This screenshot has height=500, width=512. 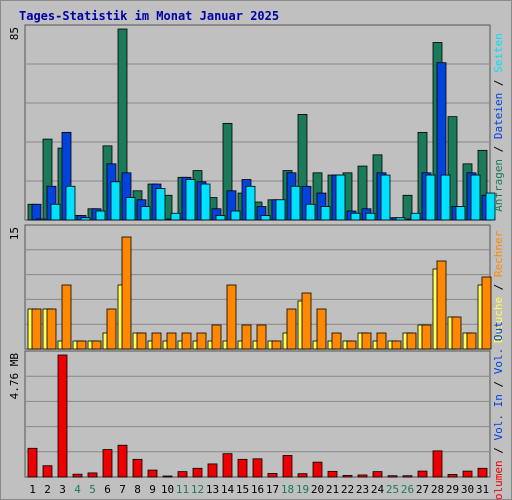 What do you see at coordinates (498, 185) in the screenshot?
I see `legend-item: Anfragen` at bounding box center [498, 185].